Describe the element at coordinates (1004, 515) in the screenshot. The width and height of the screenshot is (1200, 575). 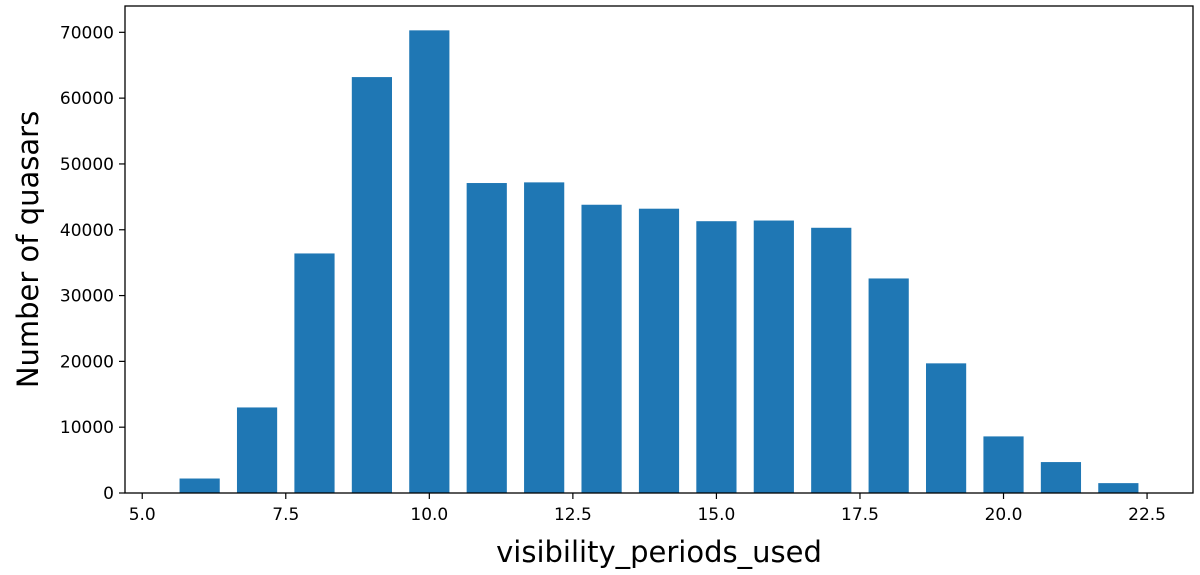
I see `x-tick-label: 20.0` at that location.